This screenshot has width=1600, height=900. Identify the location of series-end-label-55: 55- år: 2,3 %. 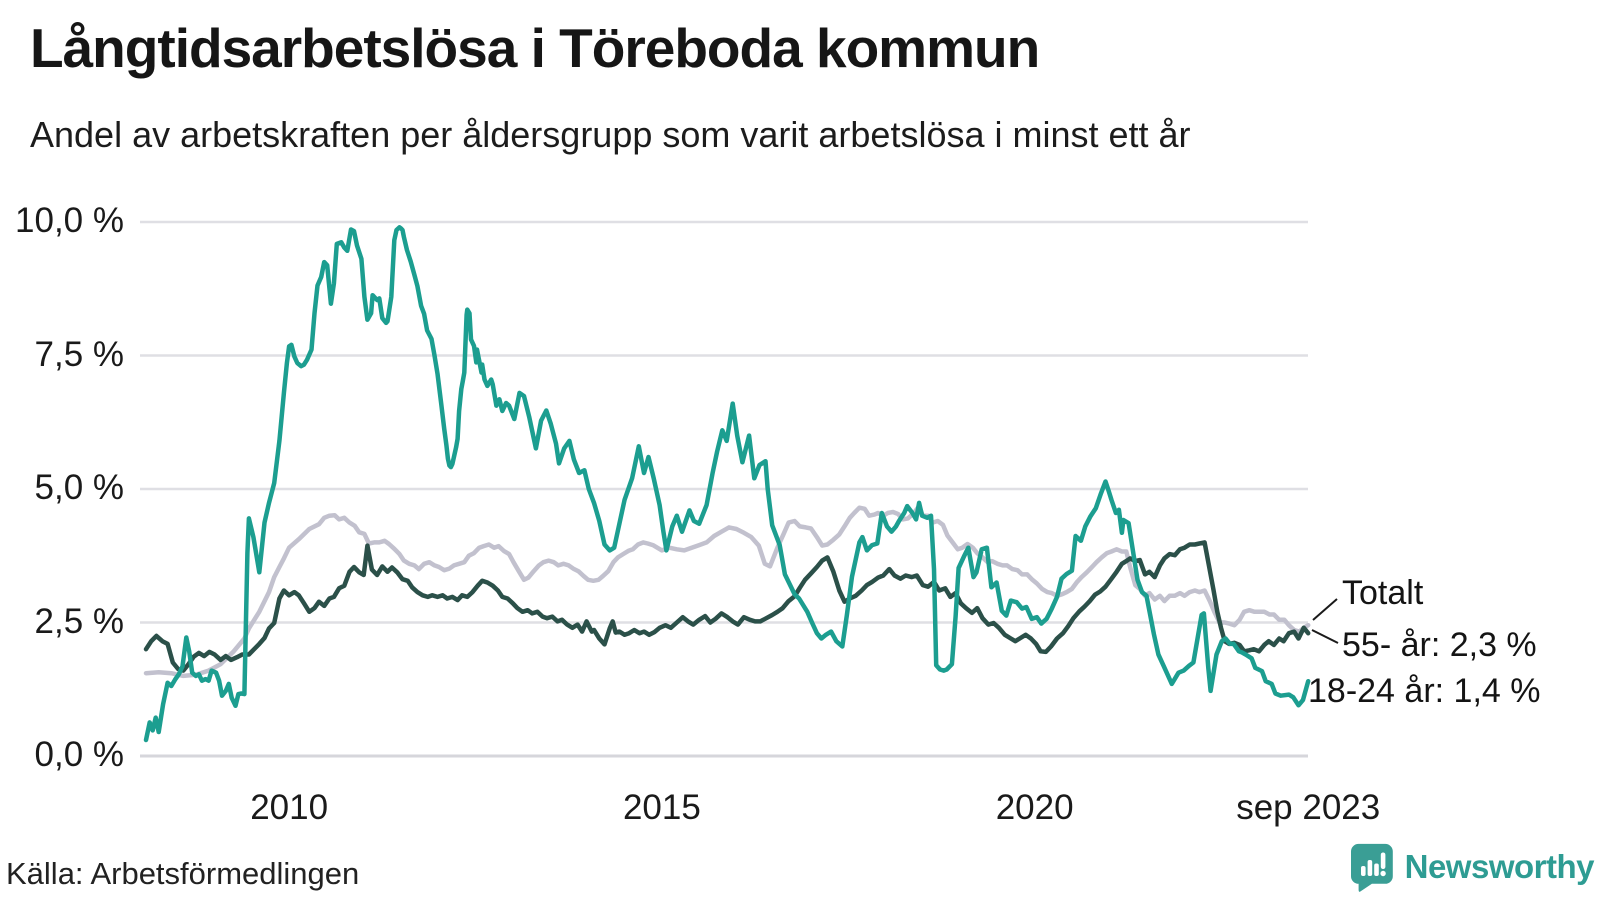
(1439, 645).